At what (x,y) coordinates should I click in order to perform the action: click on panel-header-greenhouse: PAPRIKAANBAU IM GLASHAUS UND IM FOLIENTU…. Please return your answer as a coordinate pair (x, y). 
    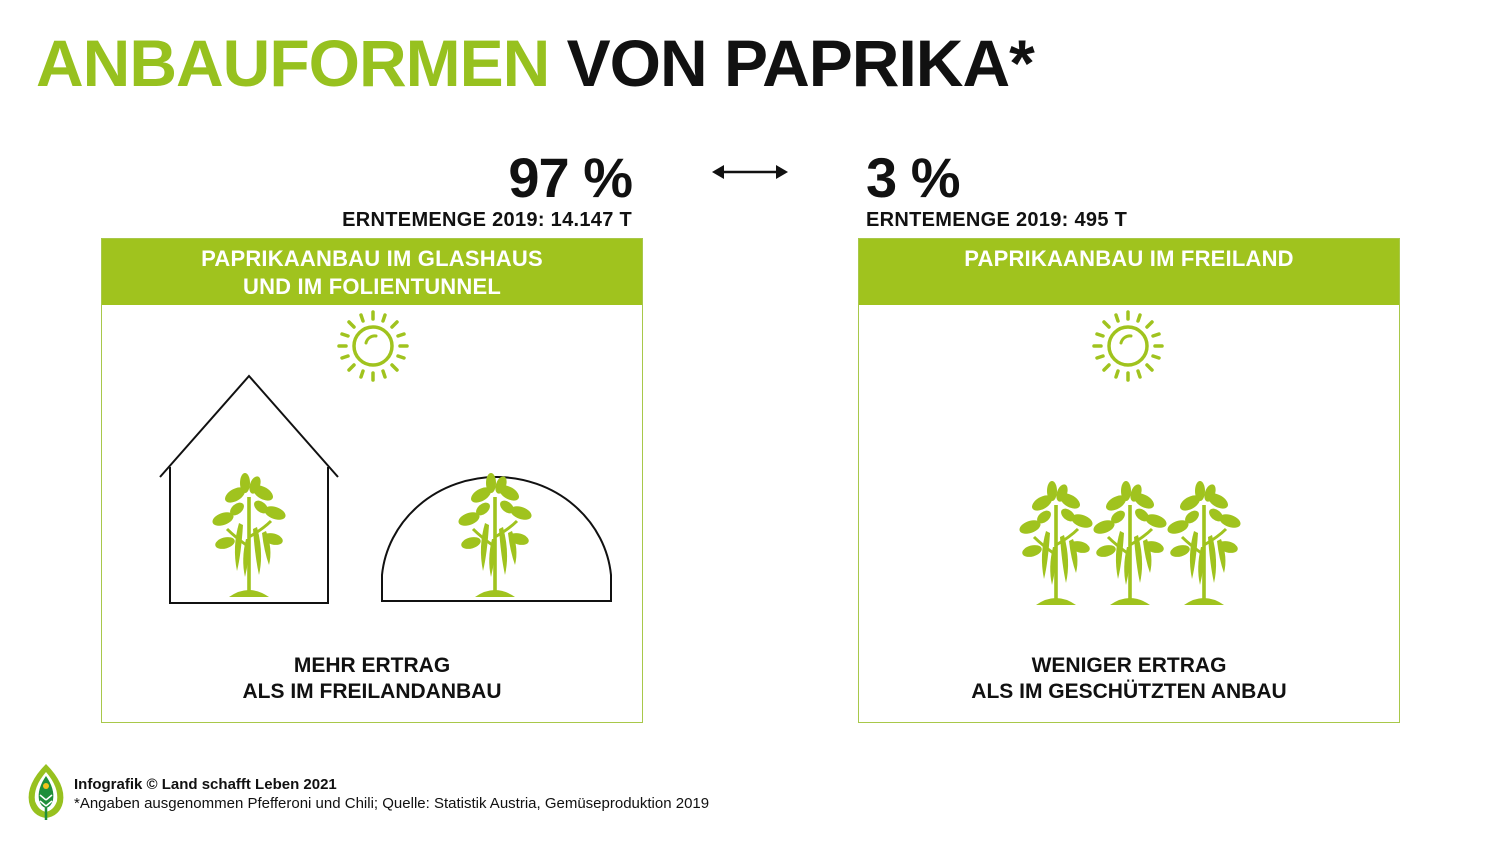
    Looking at the image, I should click on (372, 272).